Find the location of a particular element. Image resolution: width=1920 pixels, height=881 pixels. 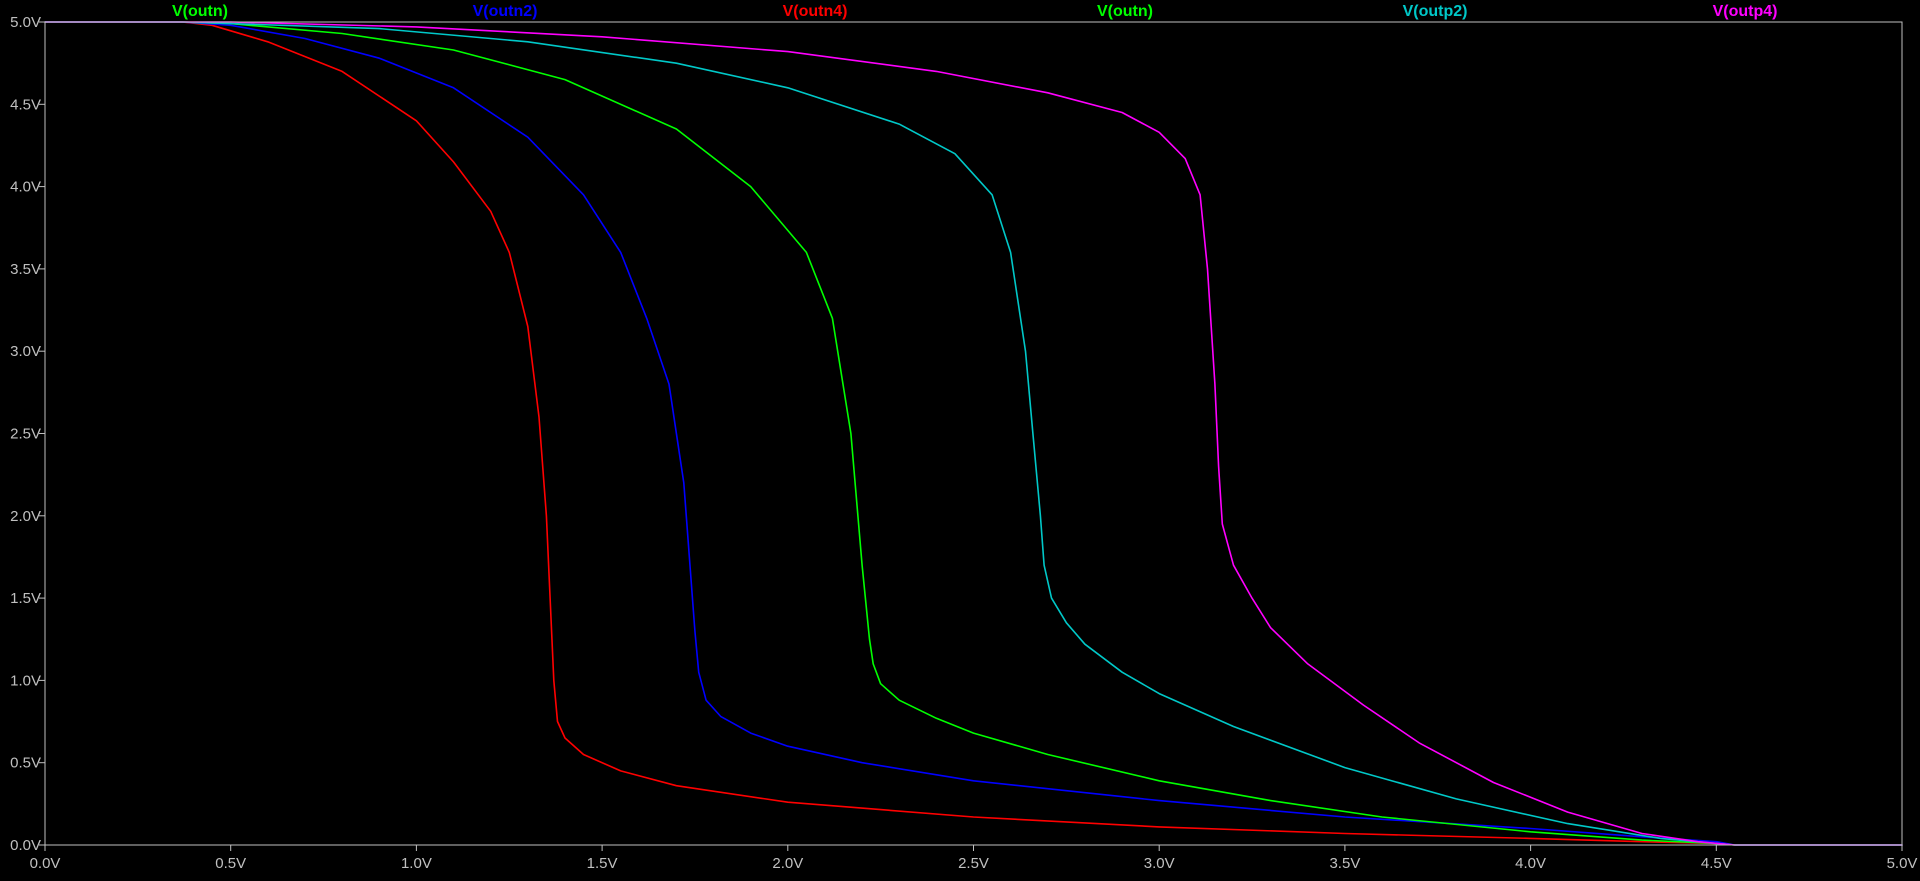

y-tick-label: 3.5V is located at coordinates (25, 269).